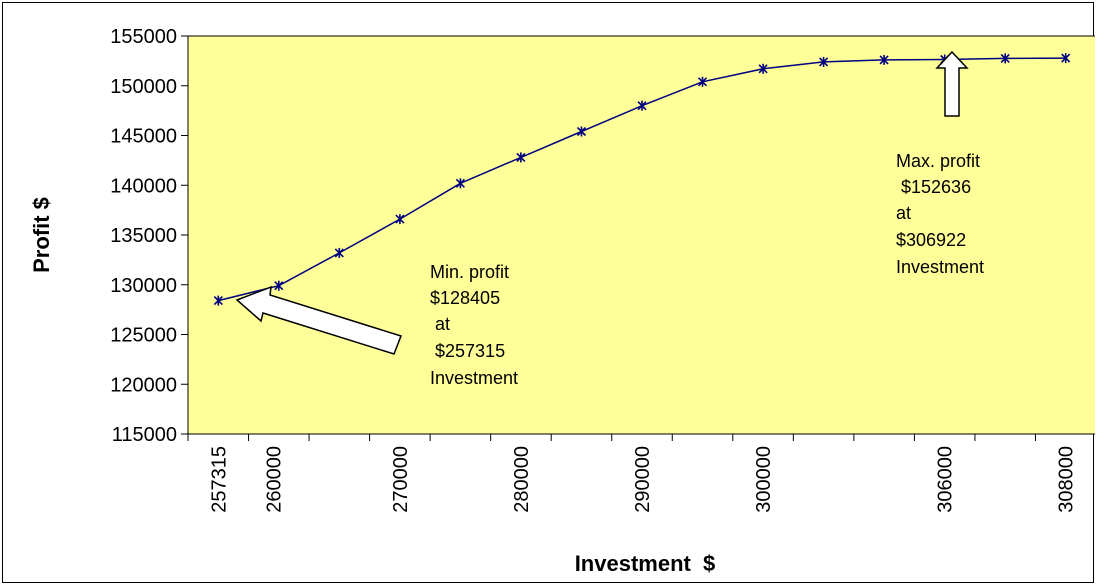  What do you see at coordinates (143, 236) in the screenshot?
I see `y-tick-label: 135000` at bounding box center [143, 236].